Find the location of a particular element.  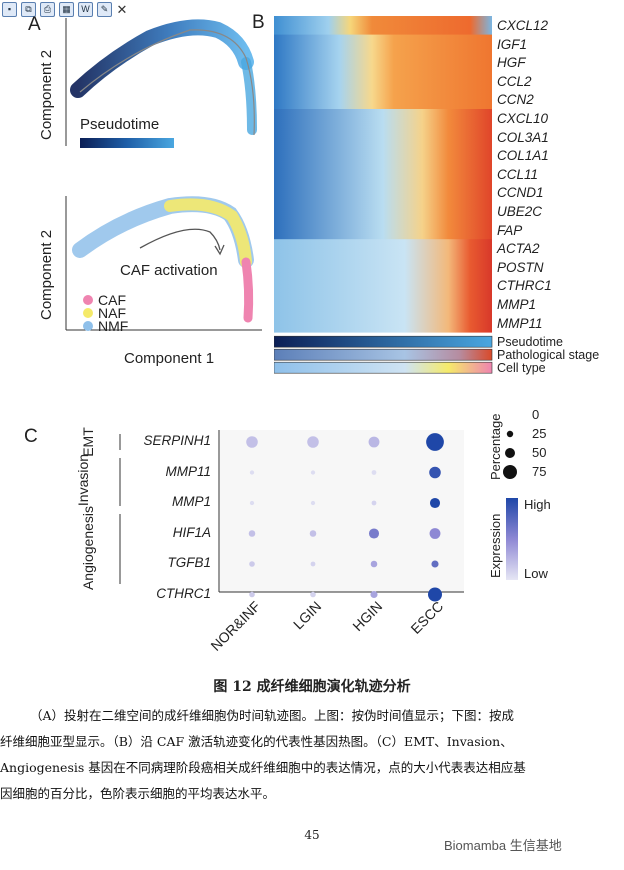

bar-label-pseudotime: Pseudotime is located at coordinates (530, 342).